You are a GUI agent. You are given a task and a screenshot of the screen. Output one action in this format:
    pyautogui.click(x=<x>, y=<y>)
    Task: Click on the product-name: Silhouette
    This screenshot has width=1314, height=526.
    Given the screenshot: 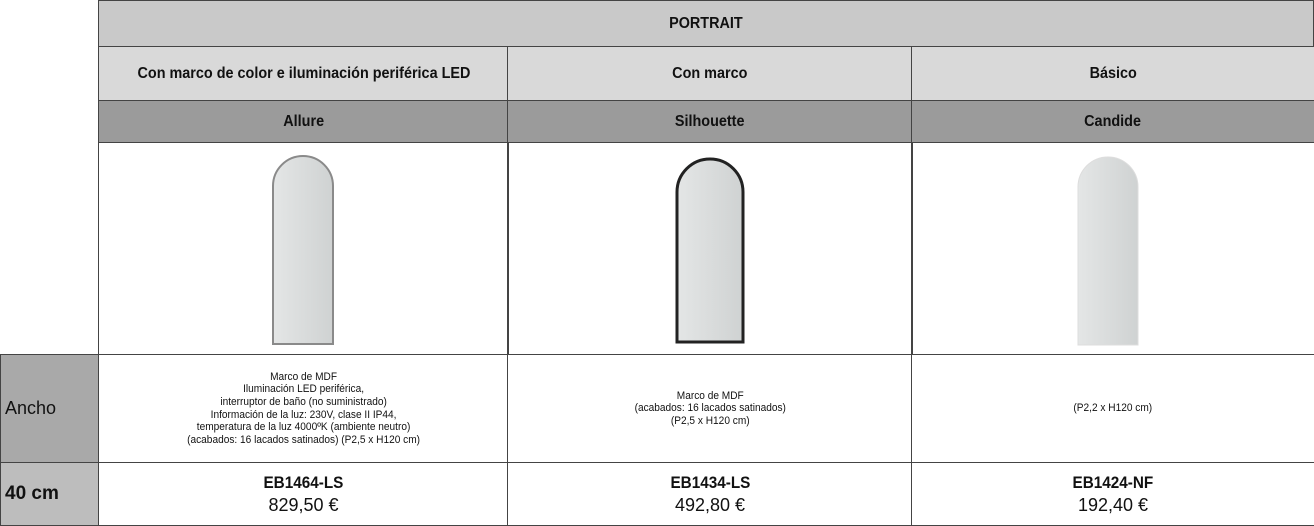 What is the action you would take?
    pyautogui.click(x=710, y=121)
    